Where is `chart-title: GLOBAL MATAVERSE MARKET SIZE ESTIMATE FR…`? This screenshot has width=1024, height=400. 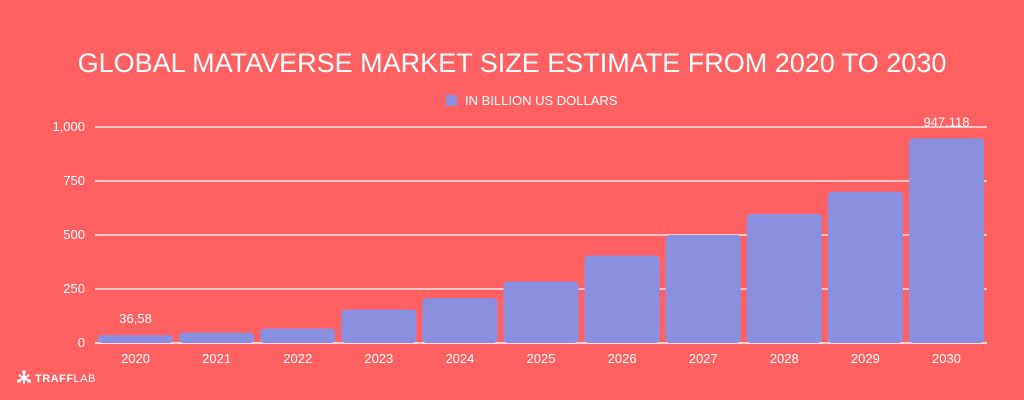
chart-title: GLOBAL MATAVERSE MARKET SIZE ESTIMATE FR… is located at coordinates (512, 63).